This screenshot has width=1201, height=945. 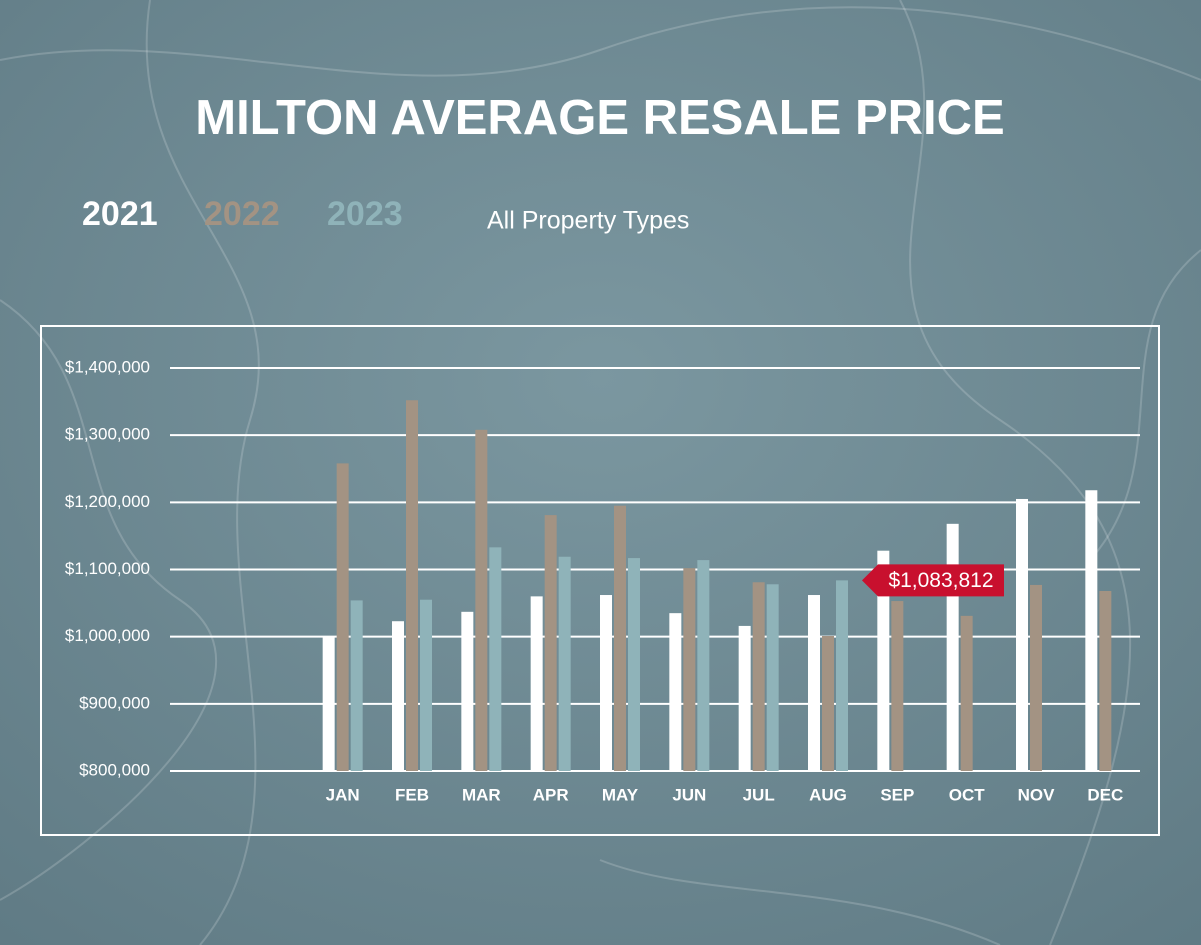 What do you see at coordinates (114, 769) in the screenshot?
I see `y-tick-label: $800,000` at bounding box center [114, 769].